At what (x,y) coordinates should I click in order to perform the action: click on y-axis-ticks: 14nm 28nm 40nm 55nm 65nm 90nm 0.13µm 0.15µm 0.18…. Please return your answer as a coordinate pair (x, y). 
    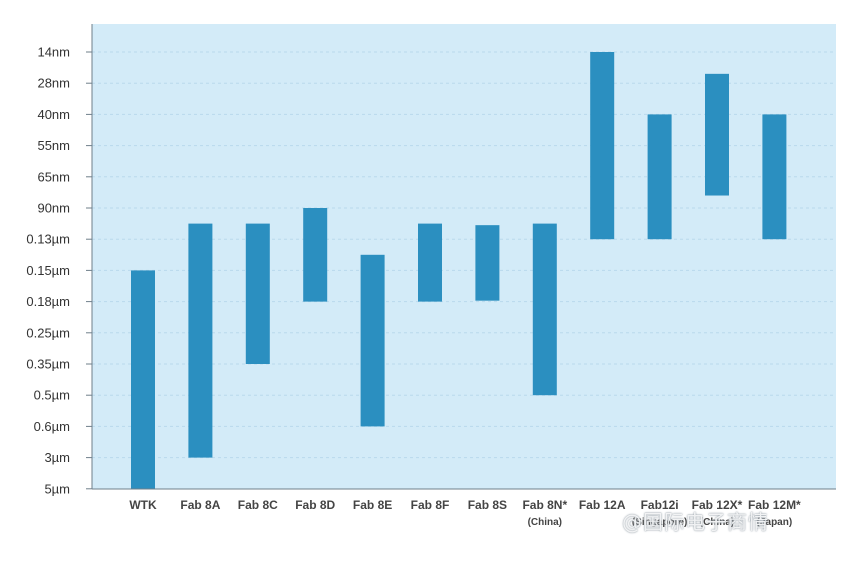
    Looking at the image, I should click on (59, 270).